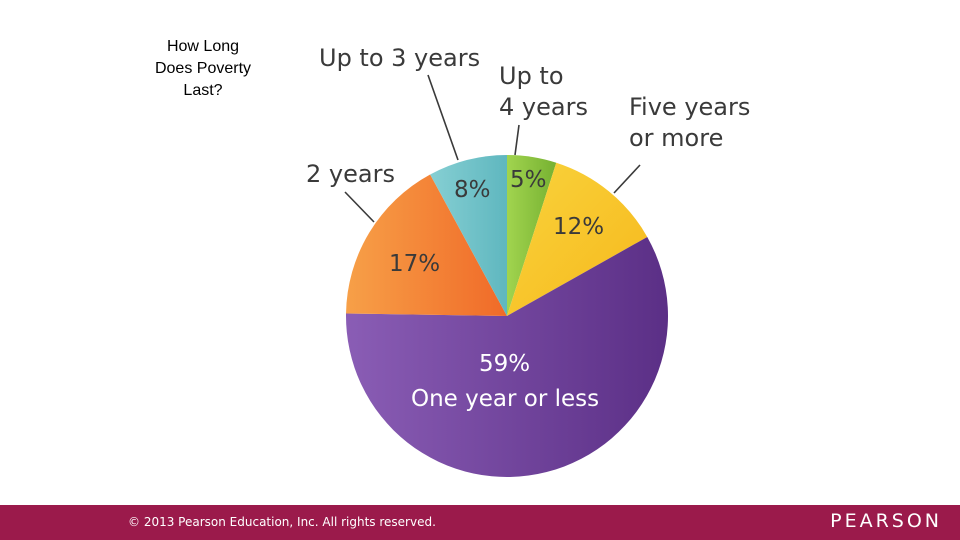 The width and height of the screenshot is (960, 540). I want to click on callout-up-to-4-years-line-2: 4 years, so click(543, 107).